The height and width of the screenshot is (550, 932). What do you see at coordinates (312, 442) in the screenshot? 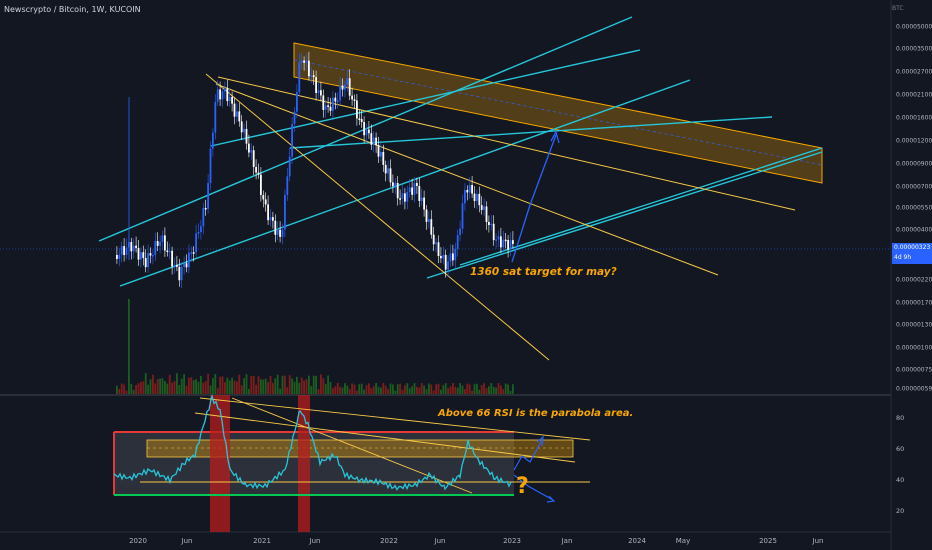
I see `rsi-line` at bounding box center [312, 442].